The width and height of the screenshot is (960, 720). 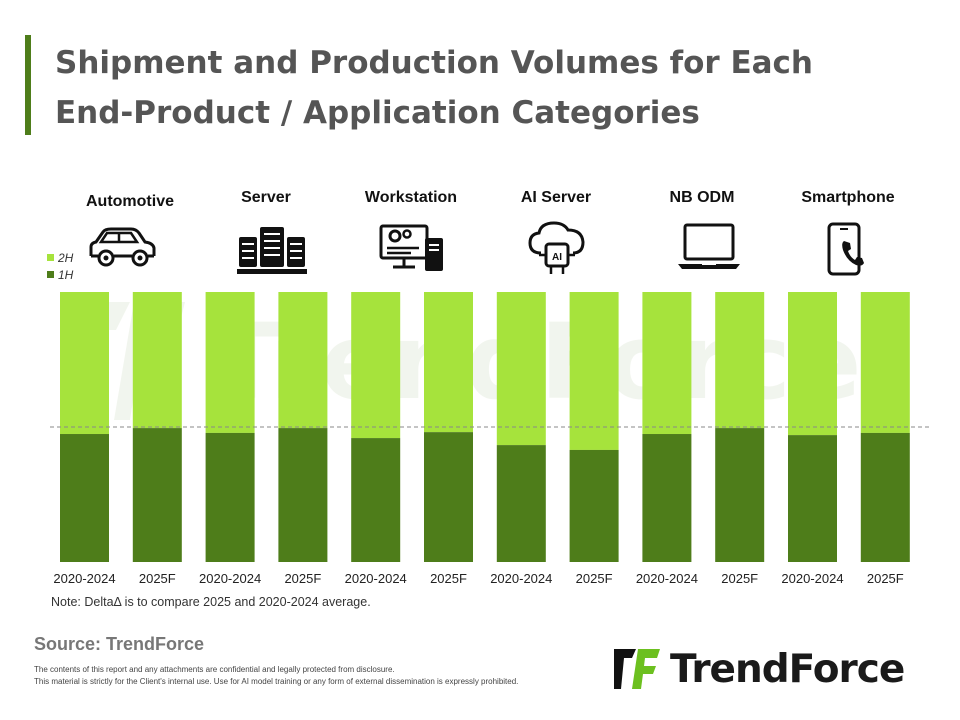 I want to click on x-tick-label-4: 2020-2024, so click(x=376, y=578).